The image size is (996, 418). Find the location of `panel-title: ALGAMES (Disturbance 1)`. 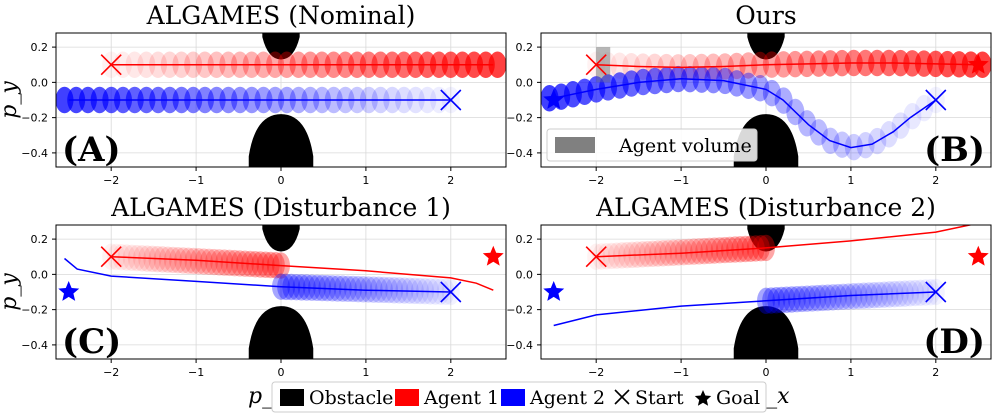

panel-title: ALGAMES (Disturbance 1) is located at coordinates (280, 207).